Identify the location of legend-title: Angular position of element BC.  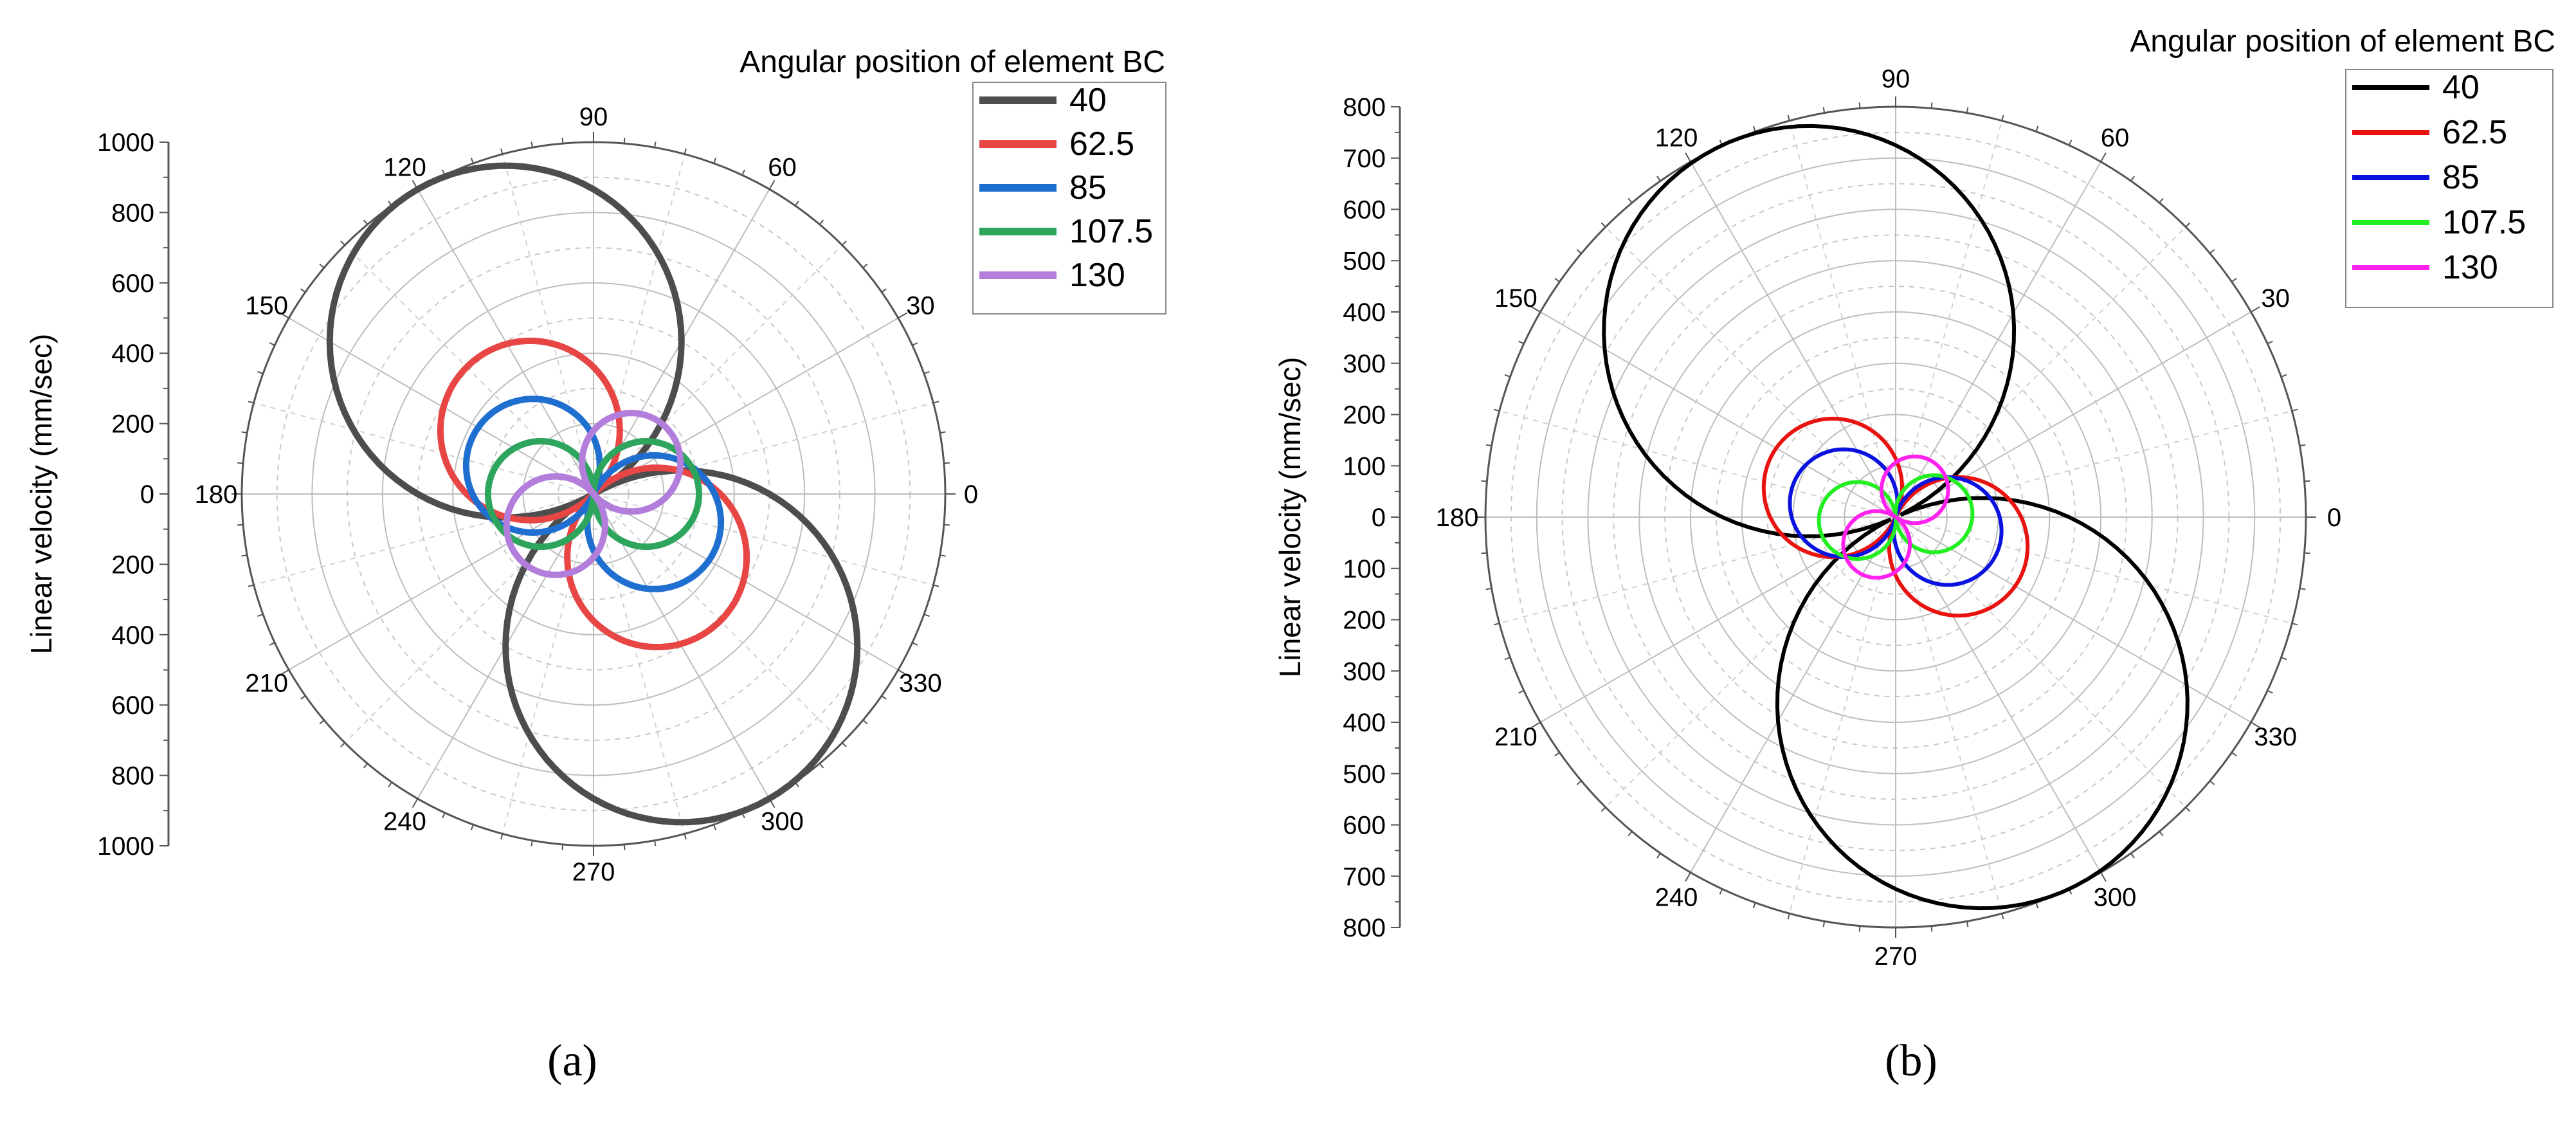
(2342, 42).